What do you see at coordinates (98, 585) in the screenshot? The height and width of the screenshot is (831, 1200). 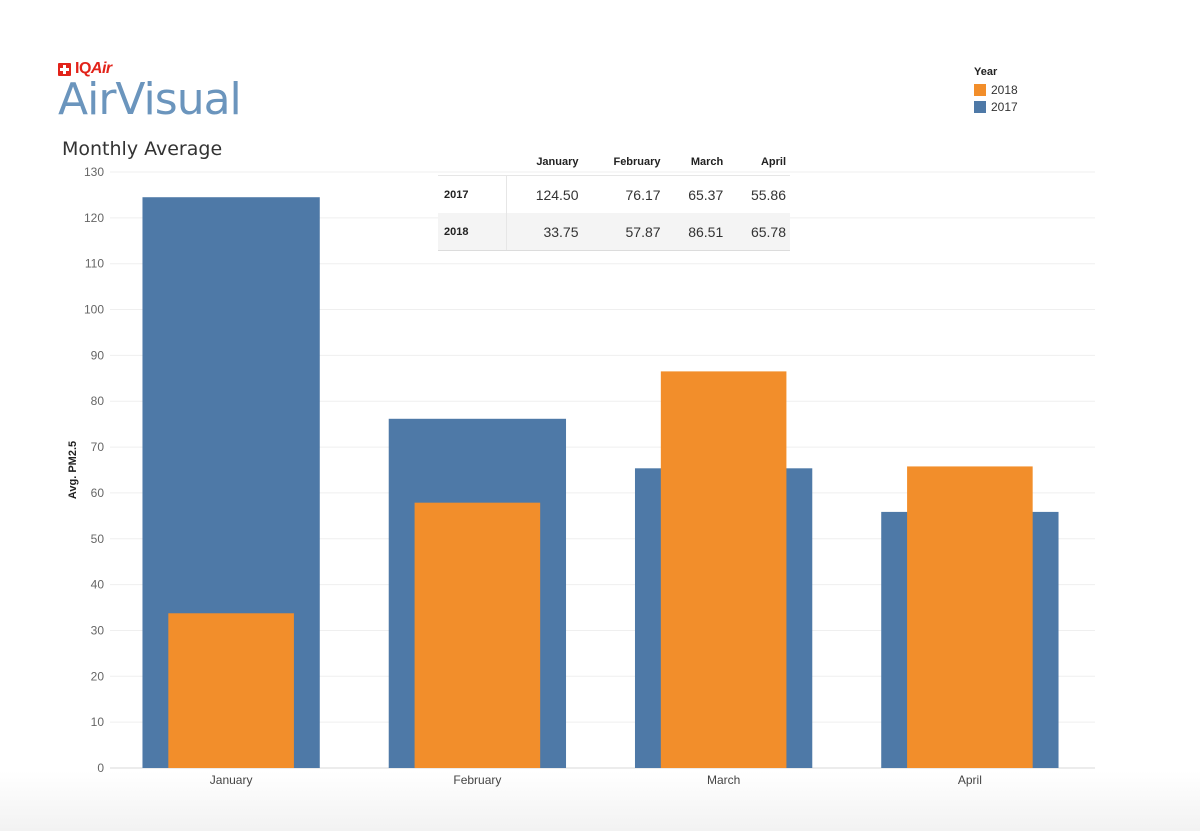 I see `y-tick-label: 40` at bounding box center [98, 585].